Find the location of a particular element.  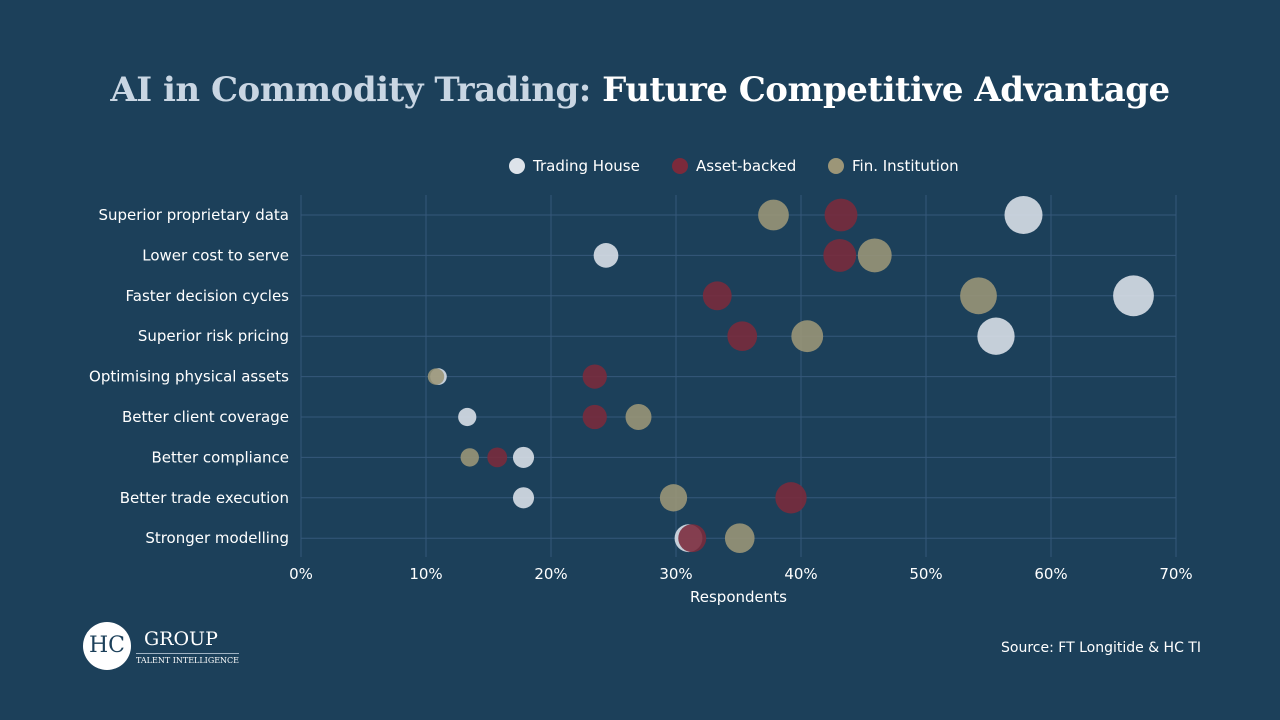

y-category-label: Lower cost to serve is located at coordinates (215, 255).